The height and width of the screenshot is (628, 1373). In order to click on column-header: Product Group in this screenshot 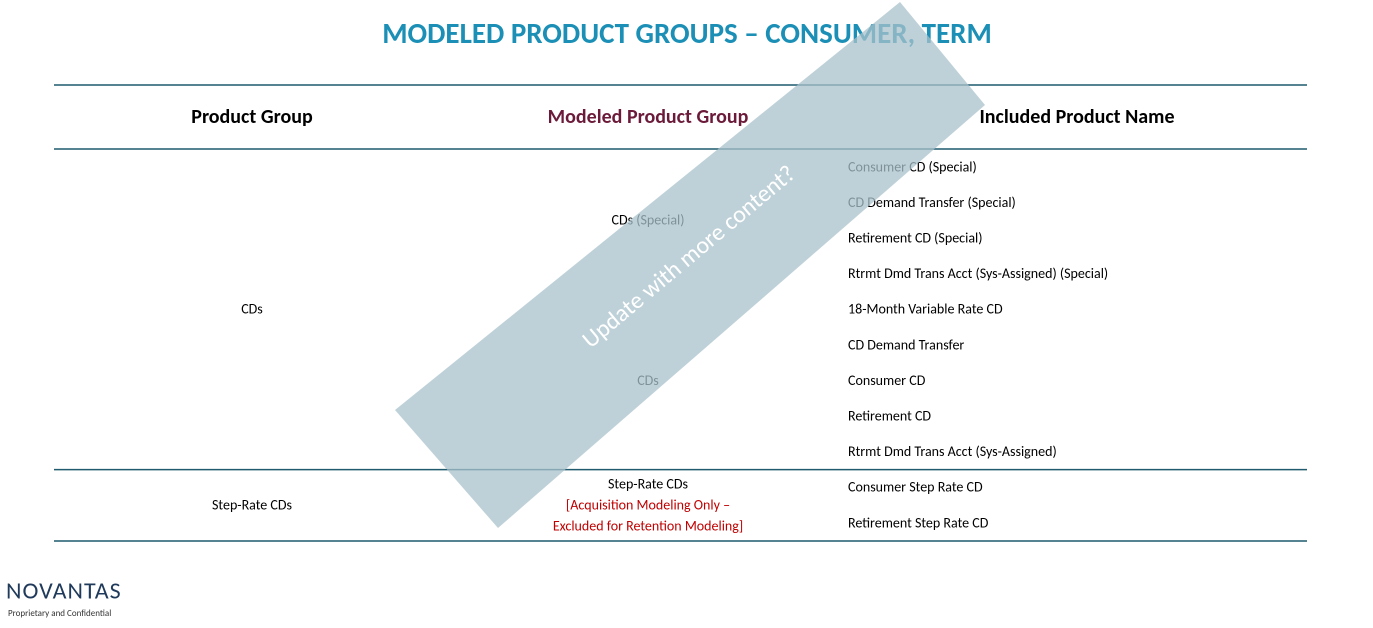, I will do `click(252, 117)`.